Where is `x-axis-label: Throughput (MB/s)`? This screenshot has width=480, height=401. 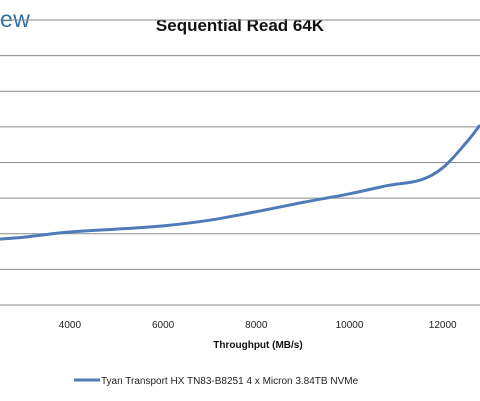 x-axis-label: Throughput (MB/s) is located at coordinates (257, 345).